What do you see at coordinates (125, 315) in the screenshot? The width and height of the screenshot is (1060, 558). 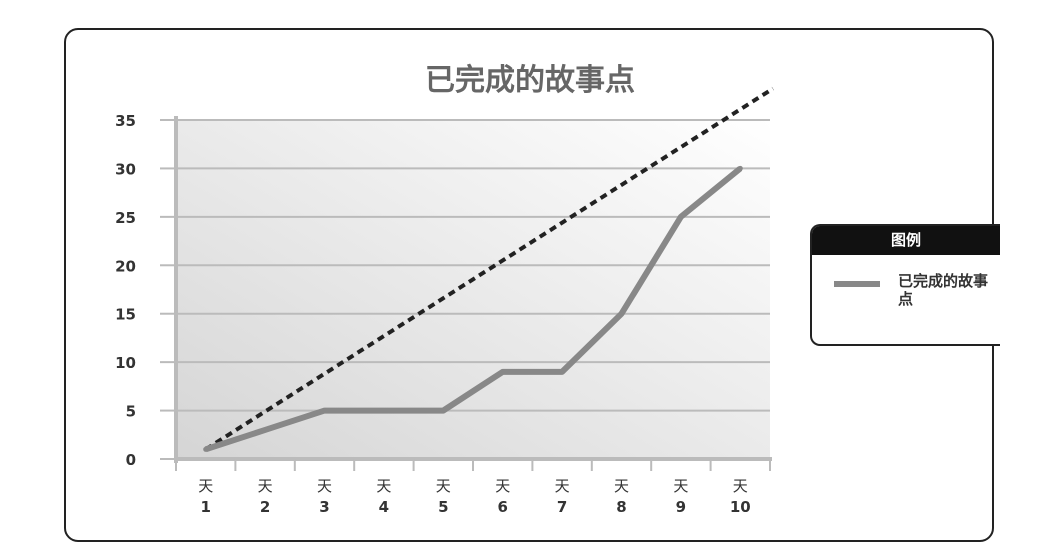 I see `y-tick-label: 15` at bounding box center [125, 315].